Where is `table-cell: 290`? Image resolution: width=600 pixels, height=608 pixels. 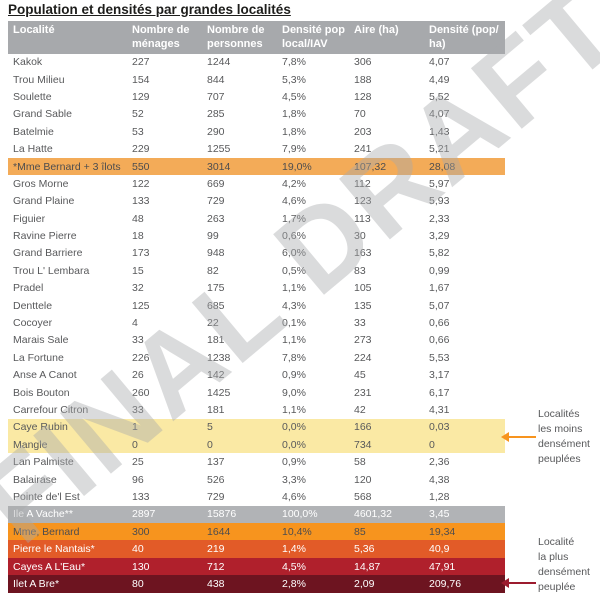 table-cell: 290 is located at coordinates (216, 131).